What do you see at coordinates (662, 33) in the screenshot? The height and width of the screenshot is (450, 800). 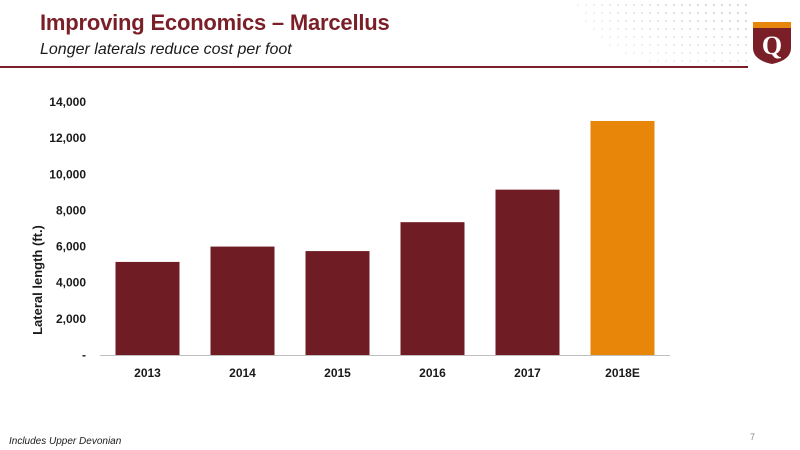 I see `decorative-dot-pattern` at bounding box center [662, 33].